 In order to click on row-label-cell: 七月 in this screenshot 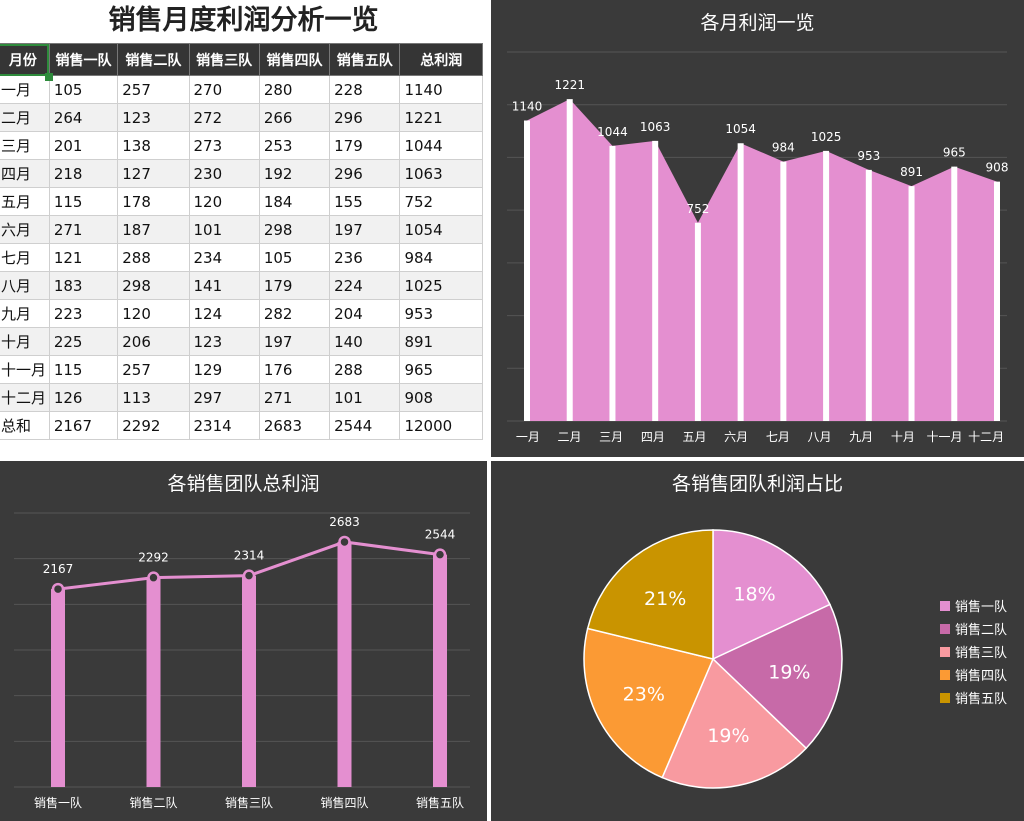, I will do `click(25, 257)`.